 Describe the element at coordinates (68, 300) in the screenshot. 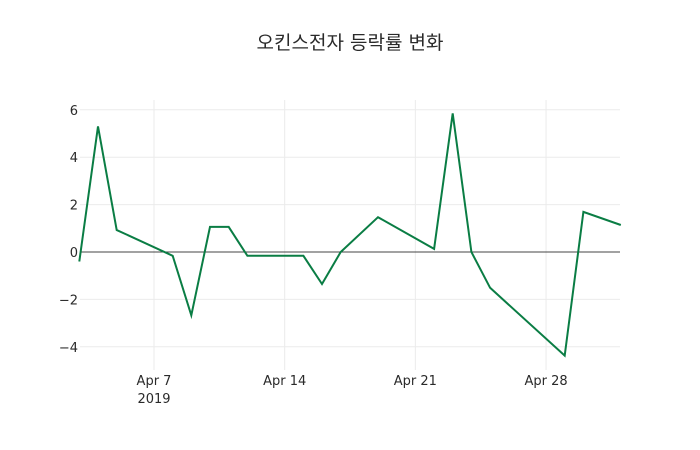

I see `y-tick-label: −2` at that location.